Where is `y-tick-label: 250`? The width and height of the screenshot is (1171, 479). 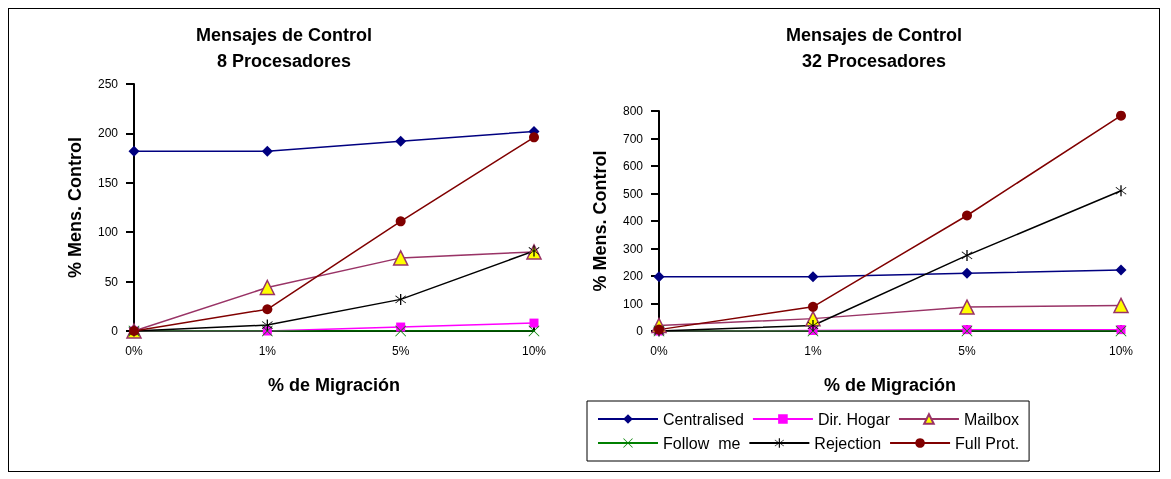 y-tick-label: 250 is located at coordinates (108, 84).